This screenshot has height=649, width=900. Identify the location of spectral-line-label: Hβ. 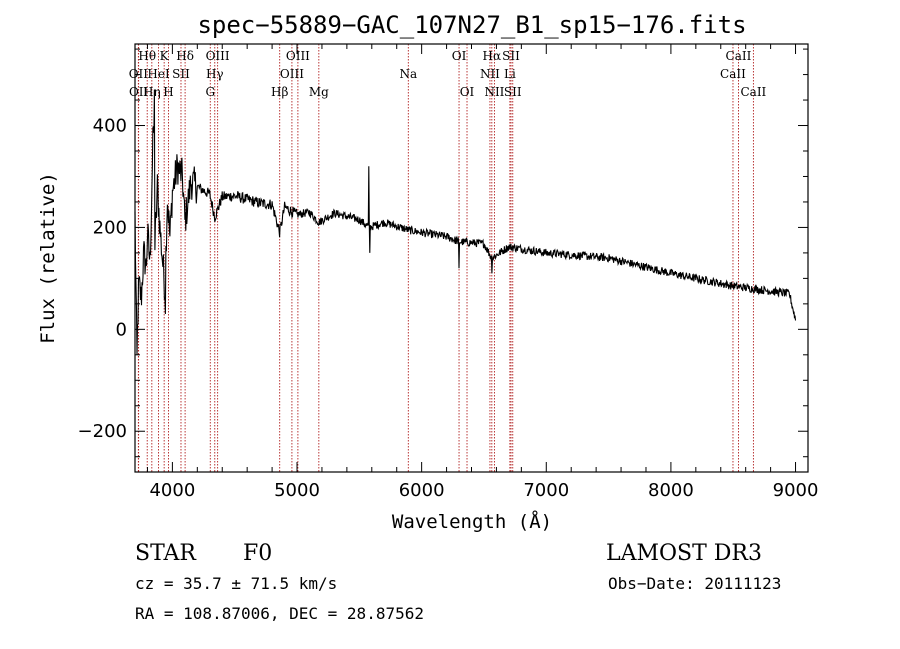
(279, 92).